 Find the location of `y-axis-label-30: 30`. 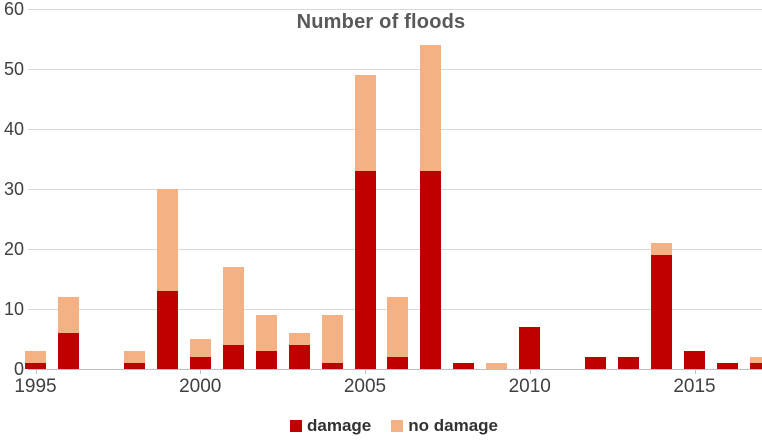

y-axis-label-30: 30 is located at coordinates (13, 189).